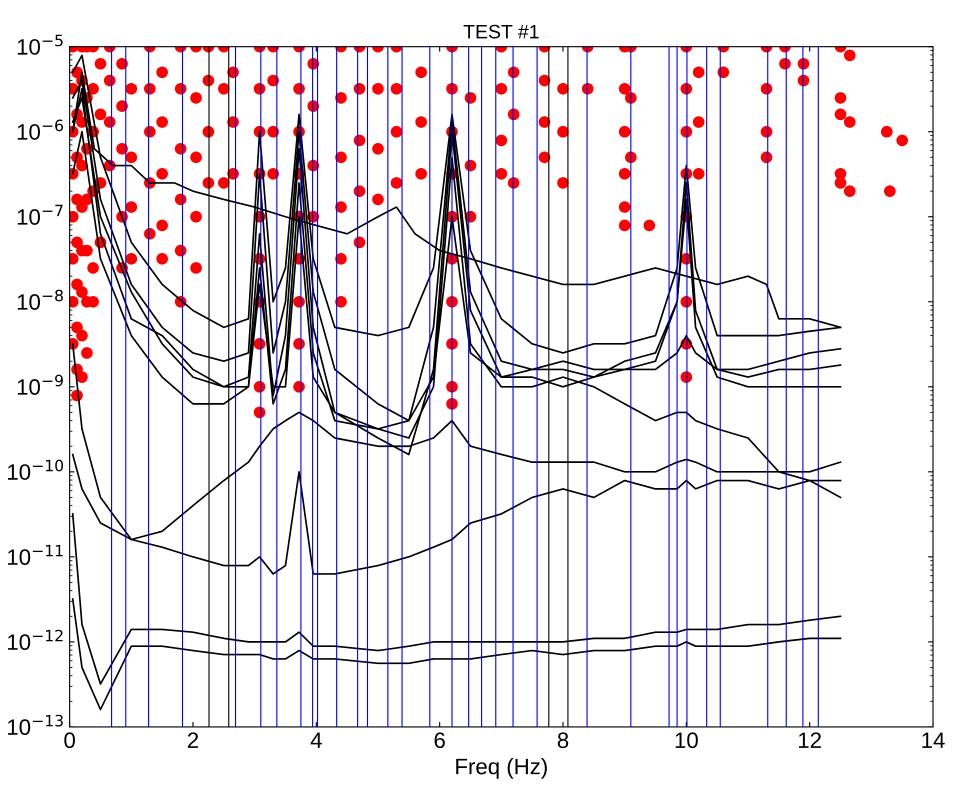  What do you see at coordinates (501, 31) in the screenshot?
I see `chart-title: TEST #1` at bounding box center [501, 31].